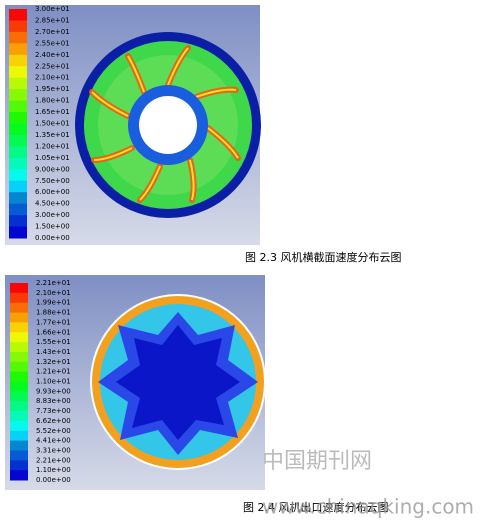  I want to click on fan-contour, so click(168, 125).